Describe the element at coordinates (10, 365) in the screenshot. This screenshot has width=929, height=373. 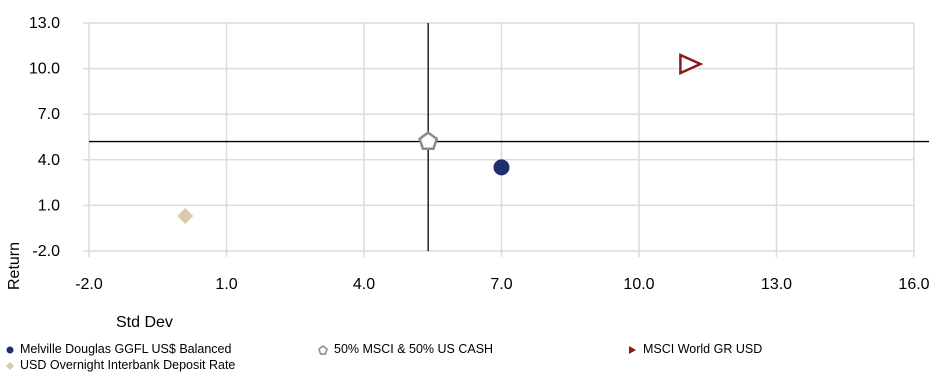
I see `diamond-marker-icon` at that location.